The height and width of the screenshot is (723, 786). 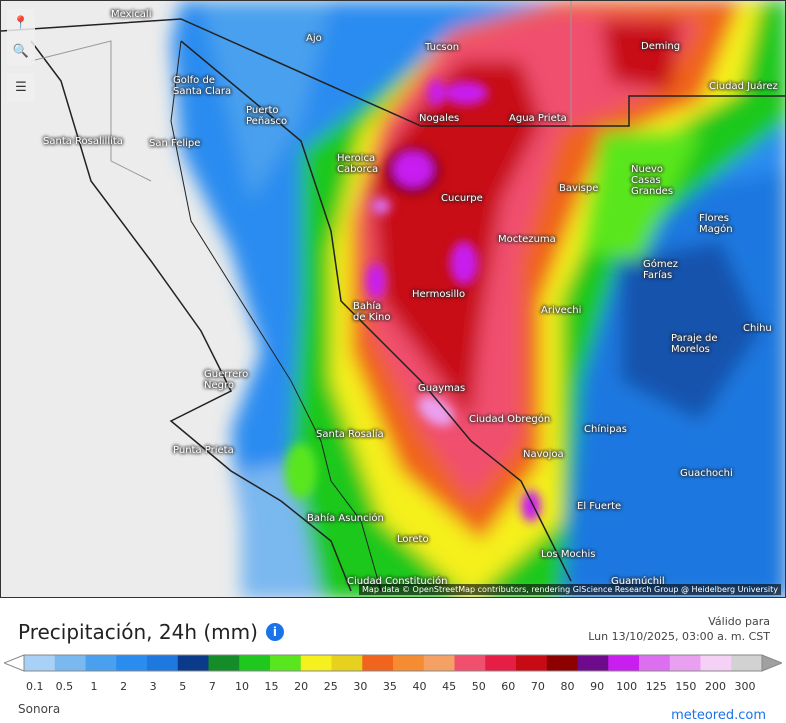 I want to click on city-label: Guaymas, so click(x=442, y=388).